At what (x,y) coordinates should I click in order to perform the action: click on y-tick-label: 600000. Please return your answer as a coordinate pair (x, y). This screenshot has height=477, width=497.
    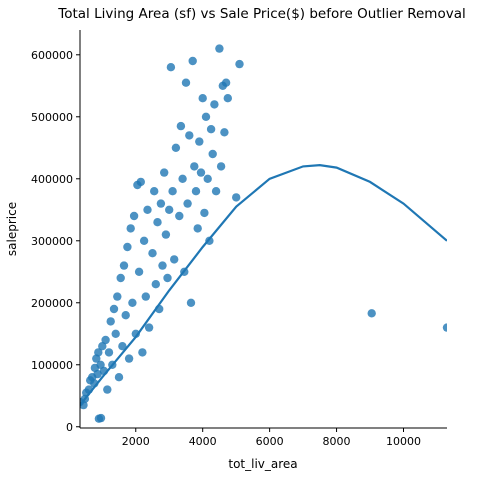
    Looking at the image, I should click on (52, 55).